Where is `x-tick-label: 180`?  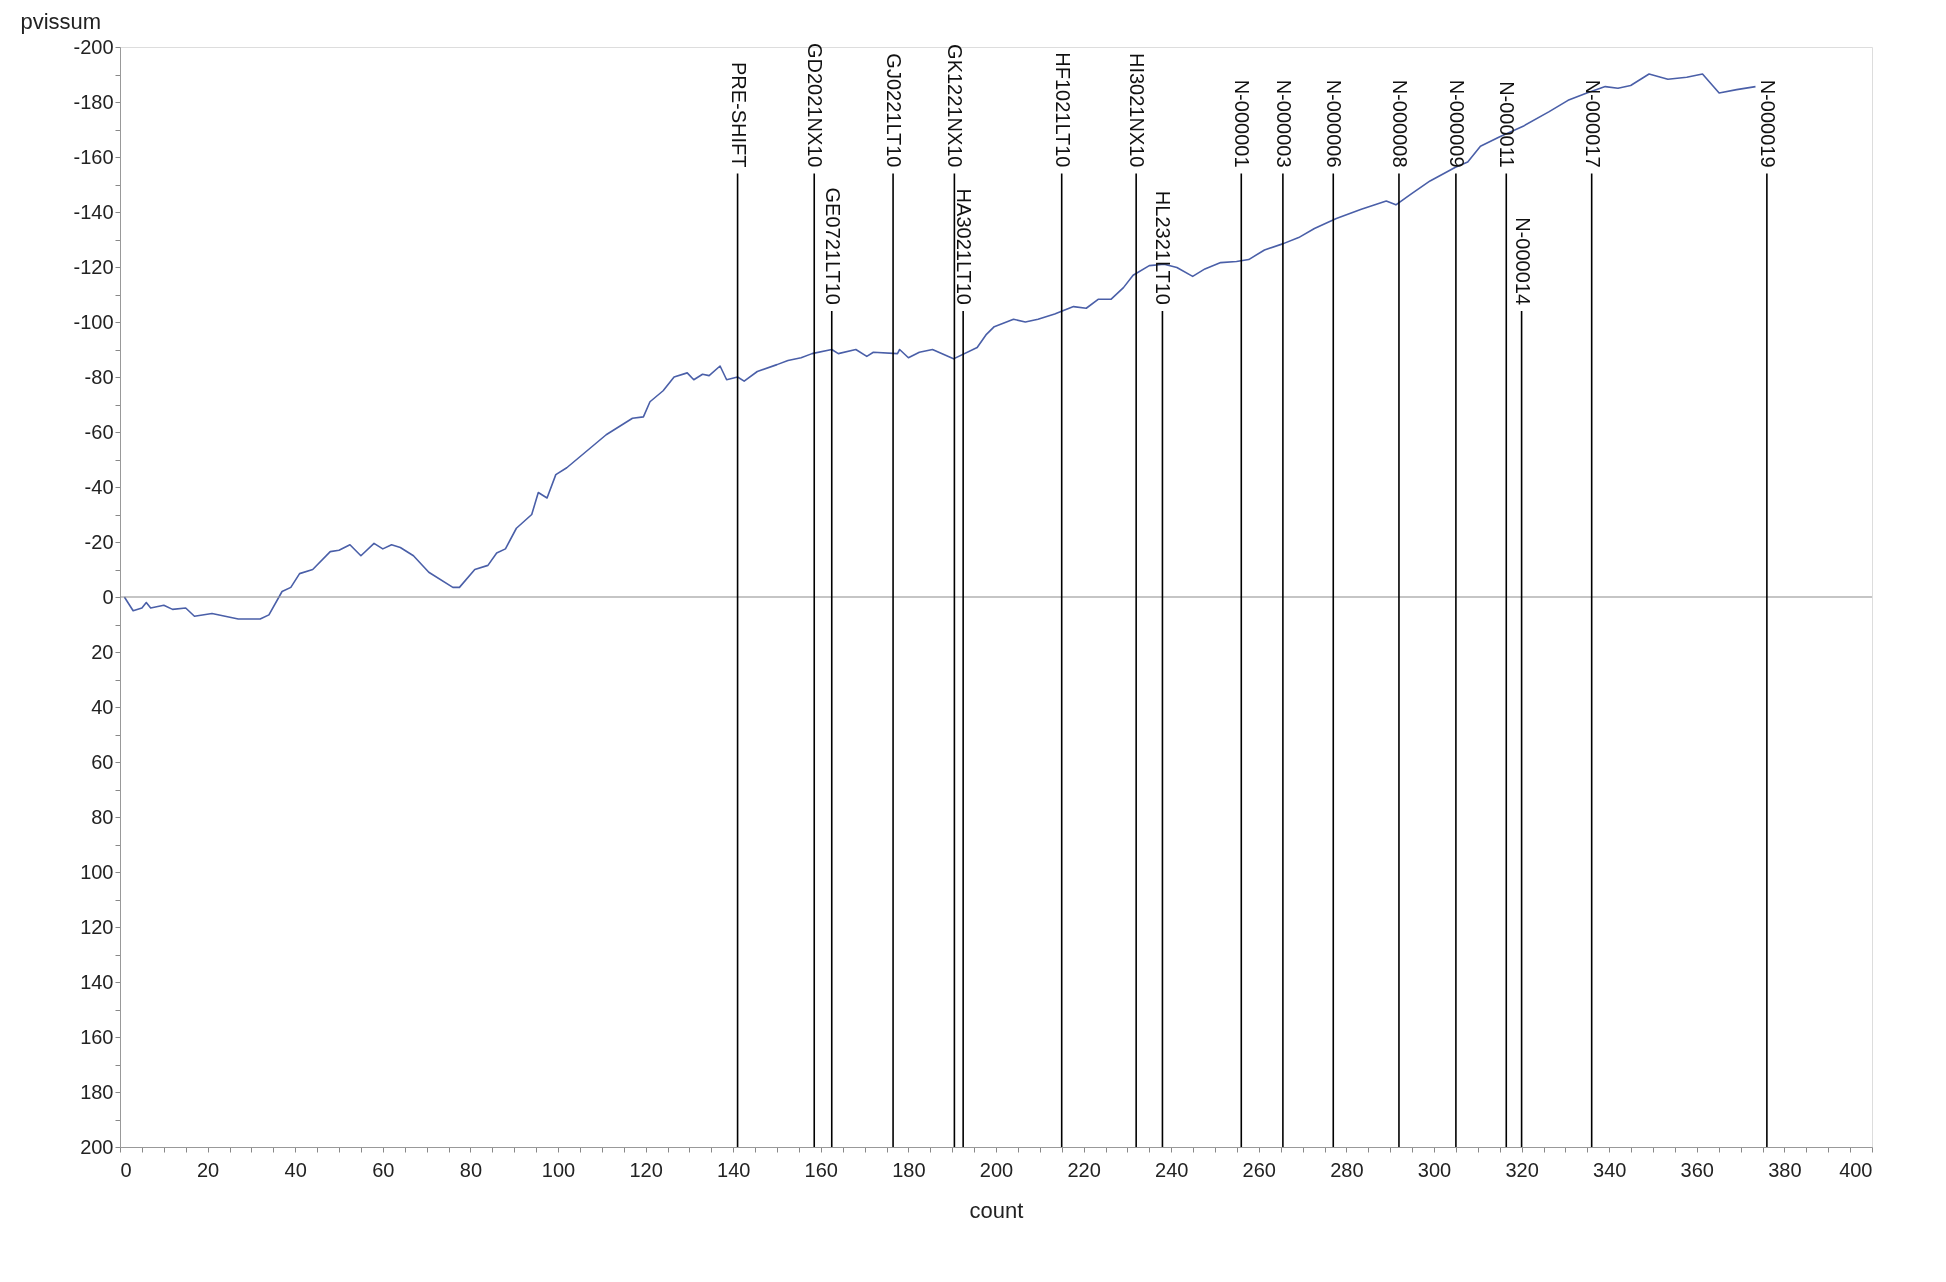
x-tick-label: 180 is located at coordinates (909, 1169).